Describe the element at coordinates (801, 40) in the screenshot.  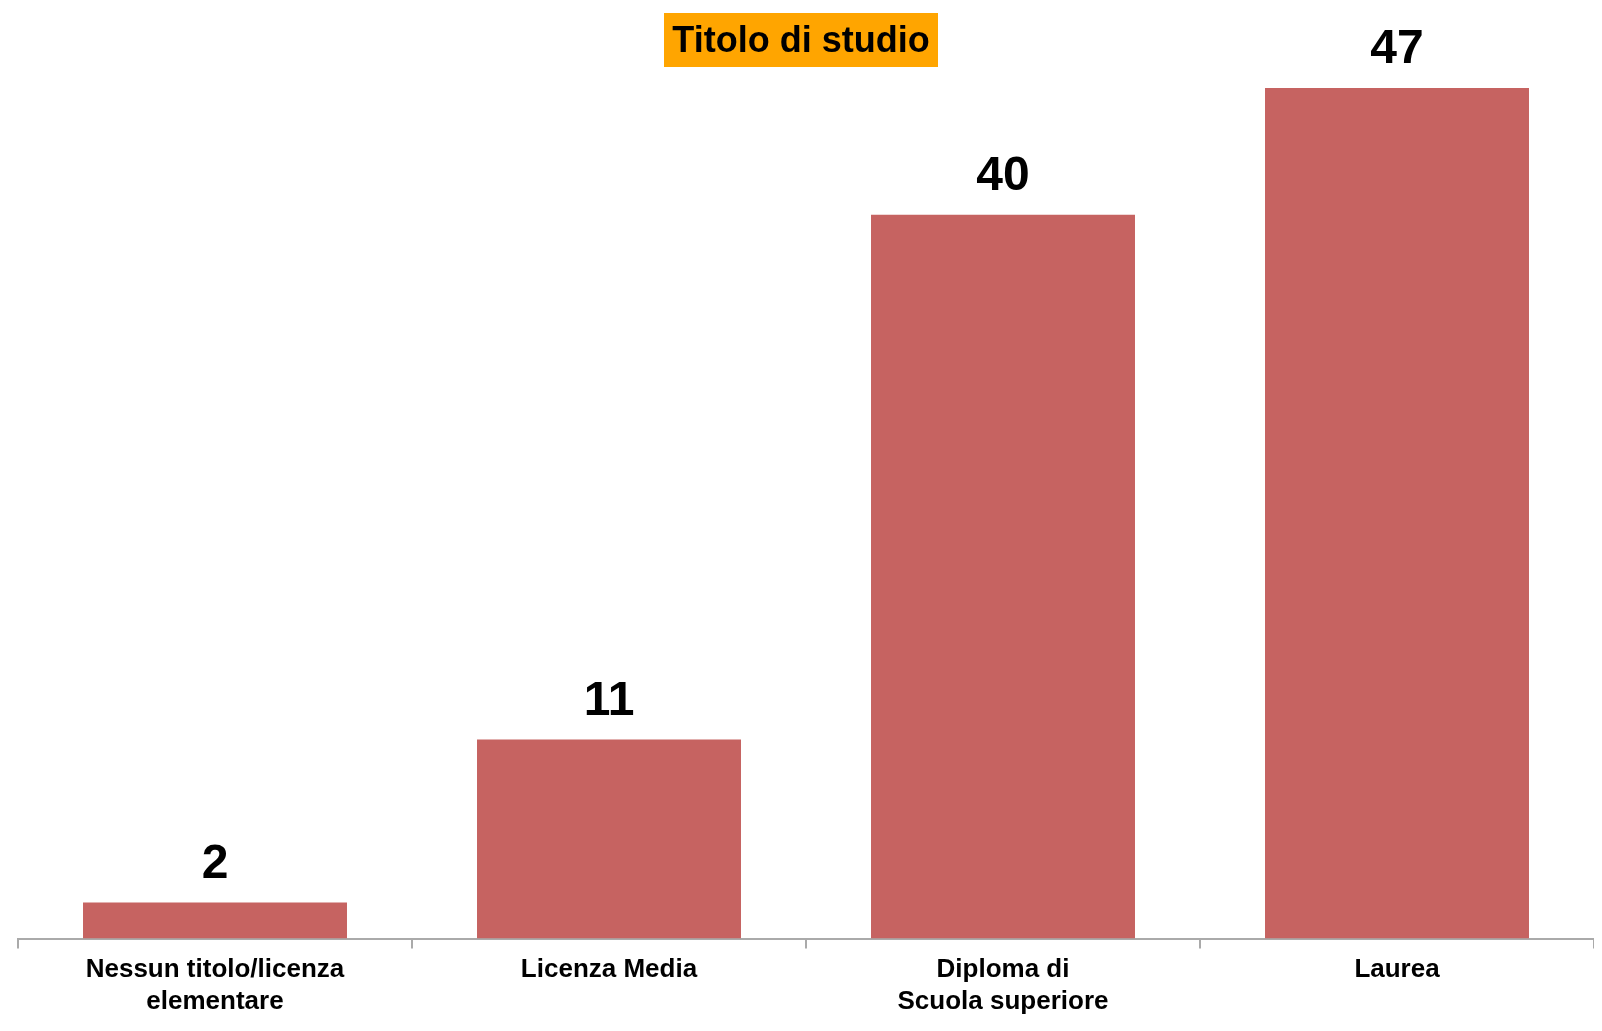
I see `chart-title: Titolo di studio` at that location.